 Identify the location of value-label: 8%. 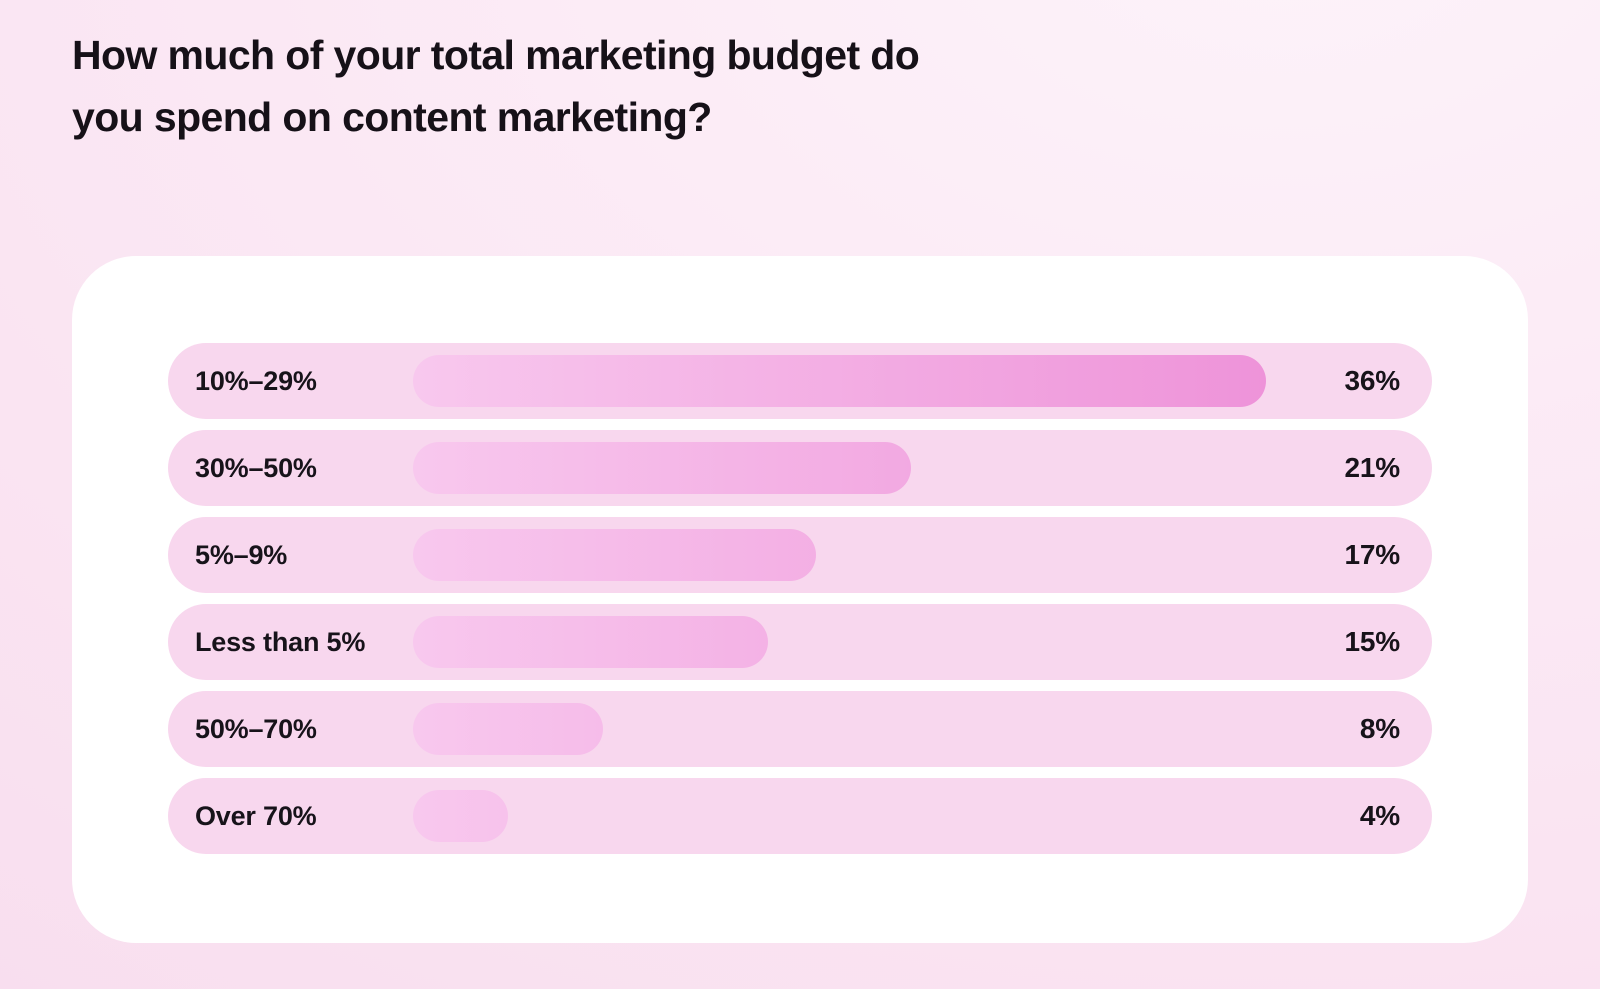
(1379, 728).